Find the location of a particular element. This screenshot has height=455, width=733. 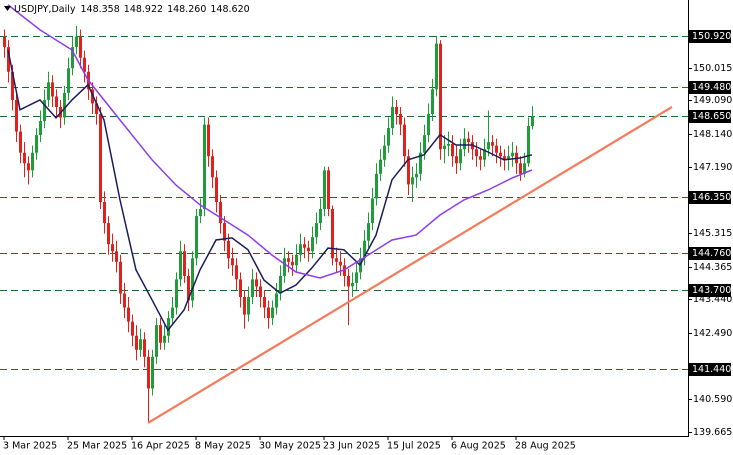

x-tick-label: 8 May 2025 is located at coordinates (223, 446).